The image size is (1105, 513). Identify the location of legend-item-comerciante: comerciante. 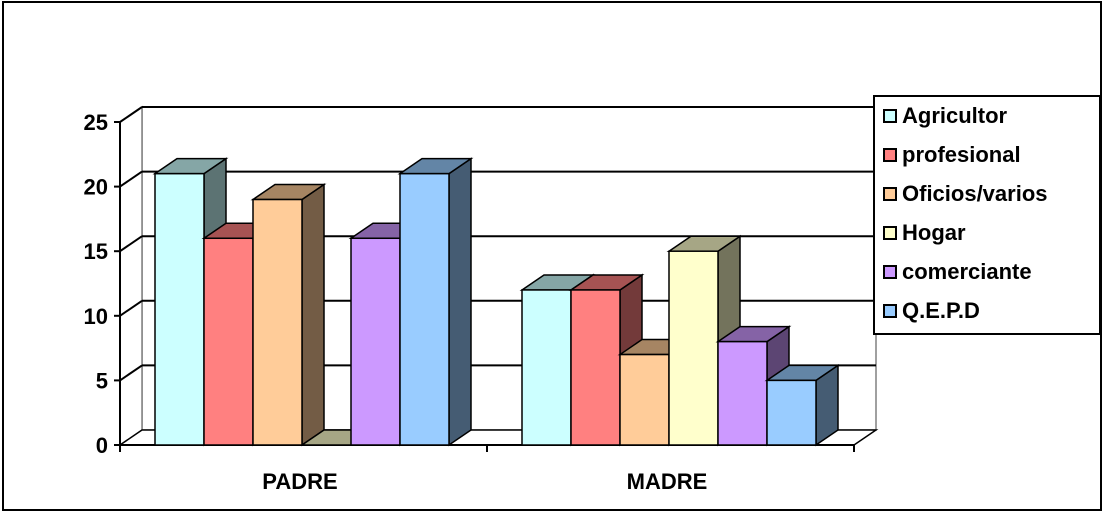
(957, 272).